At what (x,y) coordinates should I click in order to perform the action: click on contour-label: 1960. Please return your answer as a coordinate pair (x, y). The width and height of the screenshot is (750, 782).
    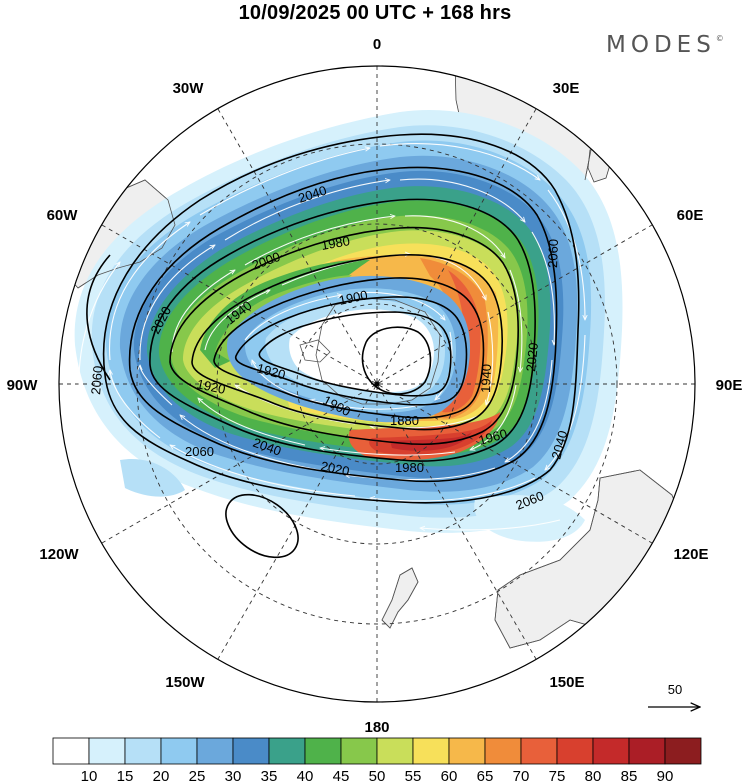
    Looking at the image, I should click on (493, 437).